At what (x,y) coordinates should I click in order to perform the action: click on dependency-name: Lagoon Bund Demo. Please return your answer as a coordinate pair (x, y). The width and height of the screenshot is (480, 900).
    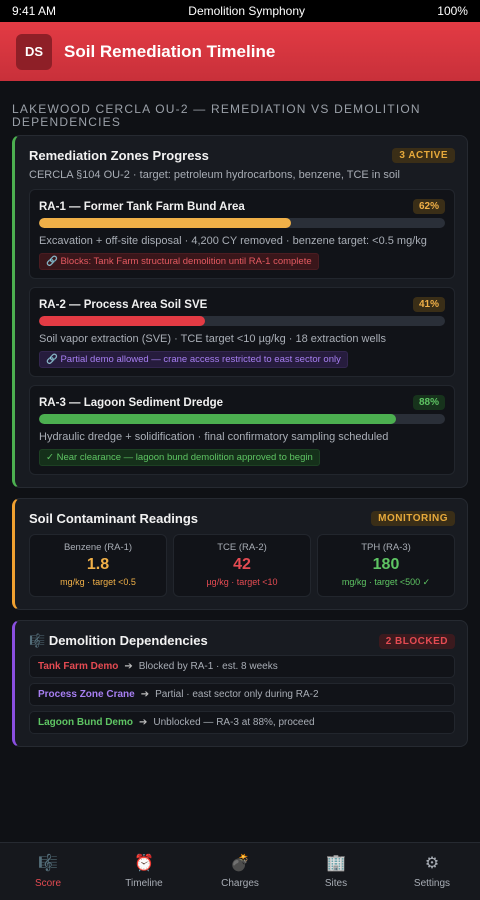
    Looking at the image, I should click on (85, 722).